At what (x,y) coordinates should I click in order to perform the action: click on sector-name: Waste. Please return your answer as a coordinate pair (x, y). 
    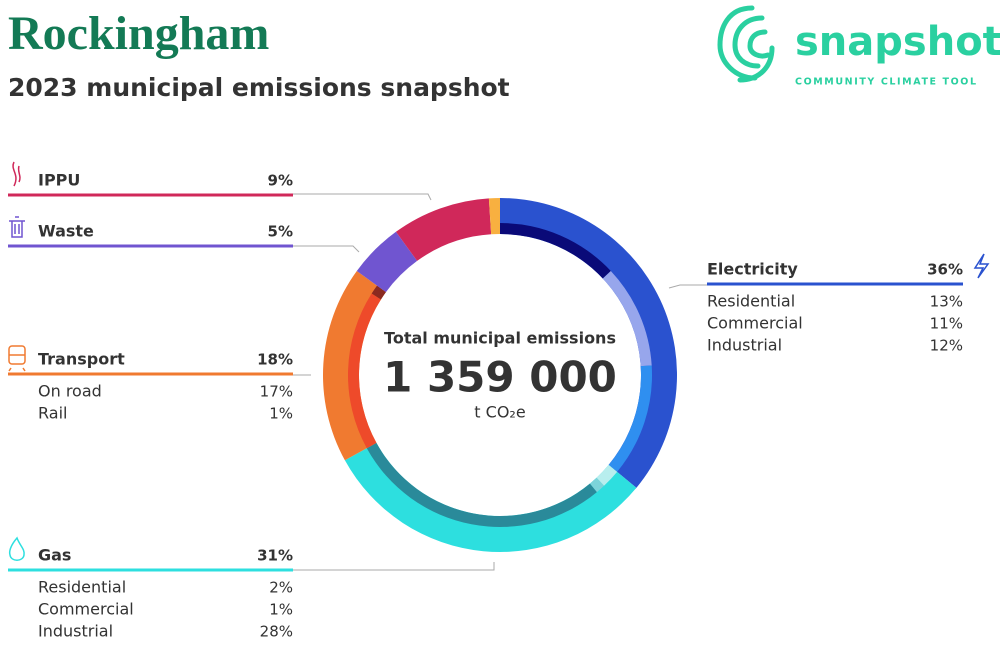
    Looking at the image, I should click on (66, 231).